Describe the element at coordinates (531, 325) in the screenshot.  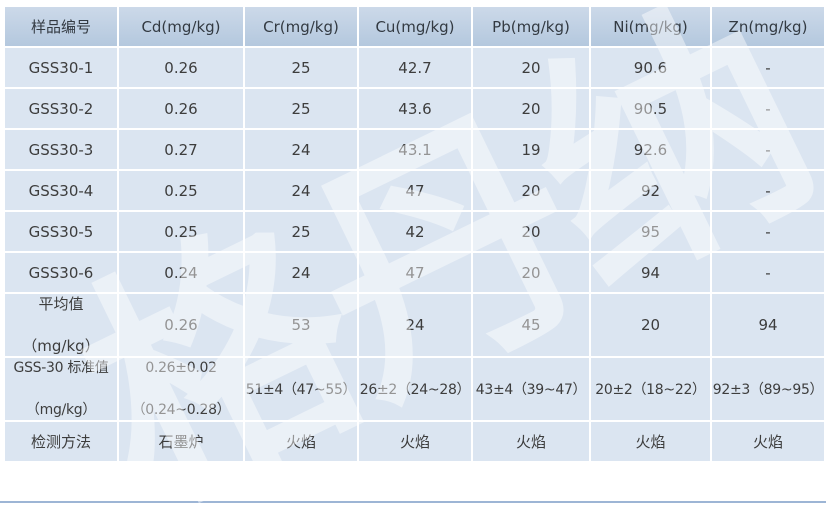
I see `data-cell-pb: 45` at that location.